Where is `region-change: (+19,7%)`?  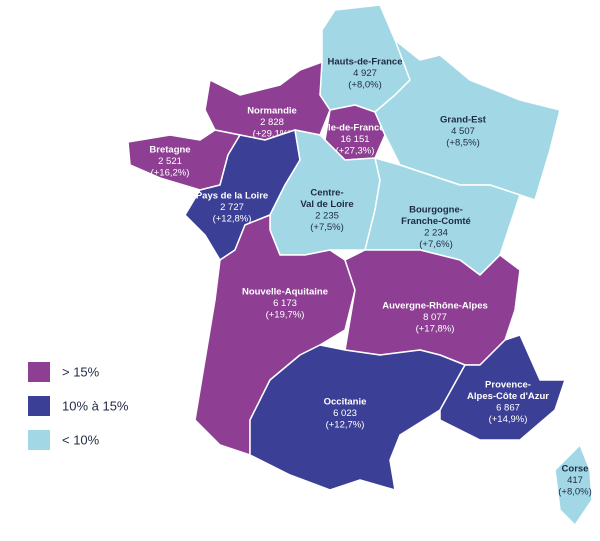 region-change: (+19,7%) is located at coordinates (285, 315).